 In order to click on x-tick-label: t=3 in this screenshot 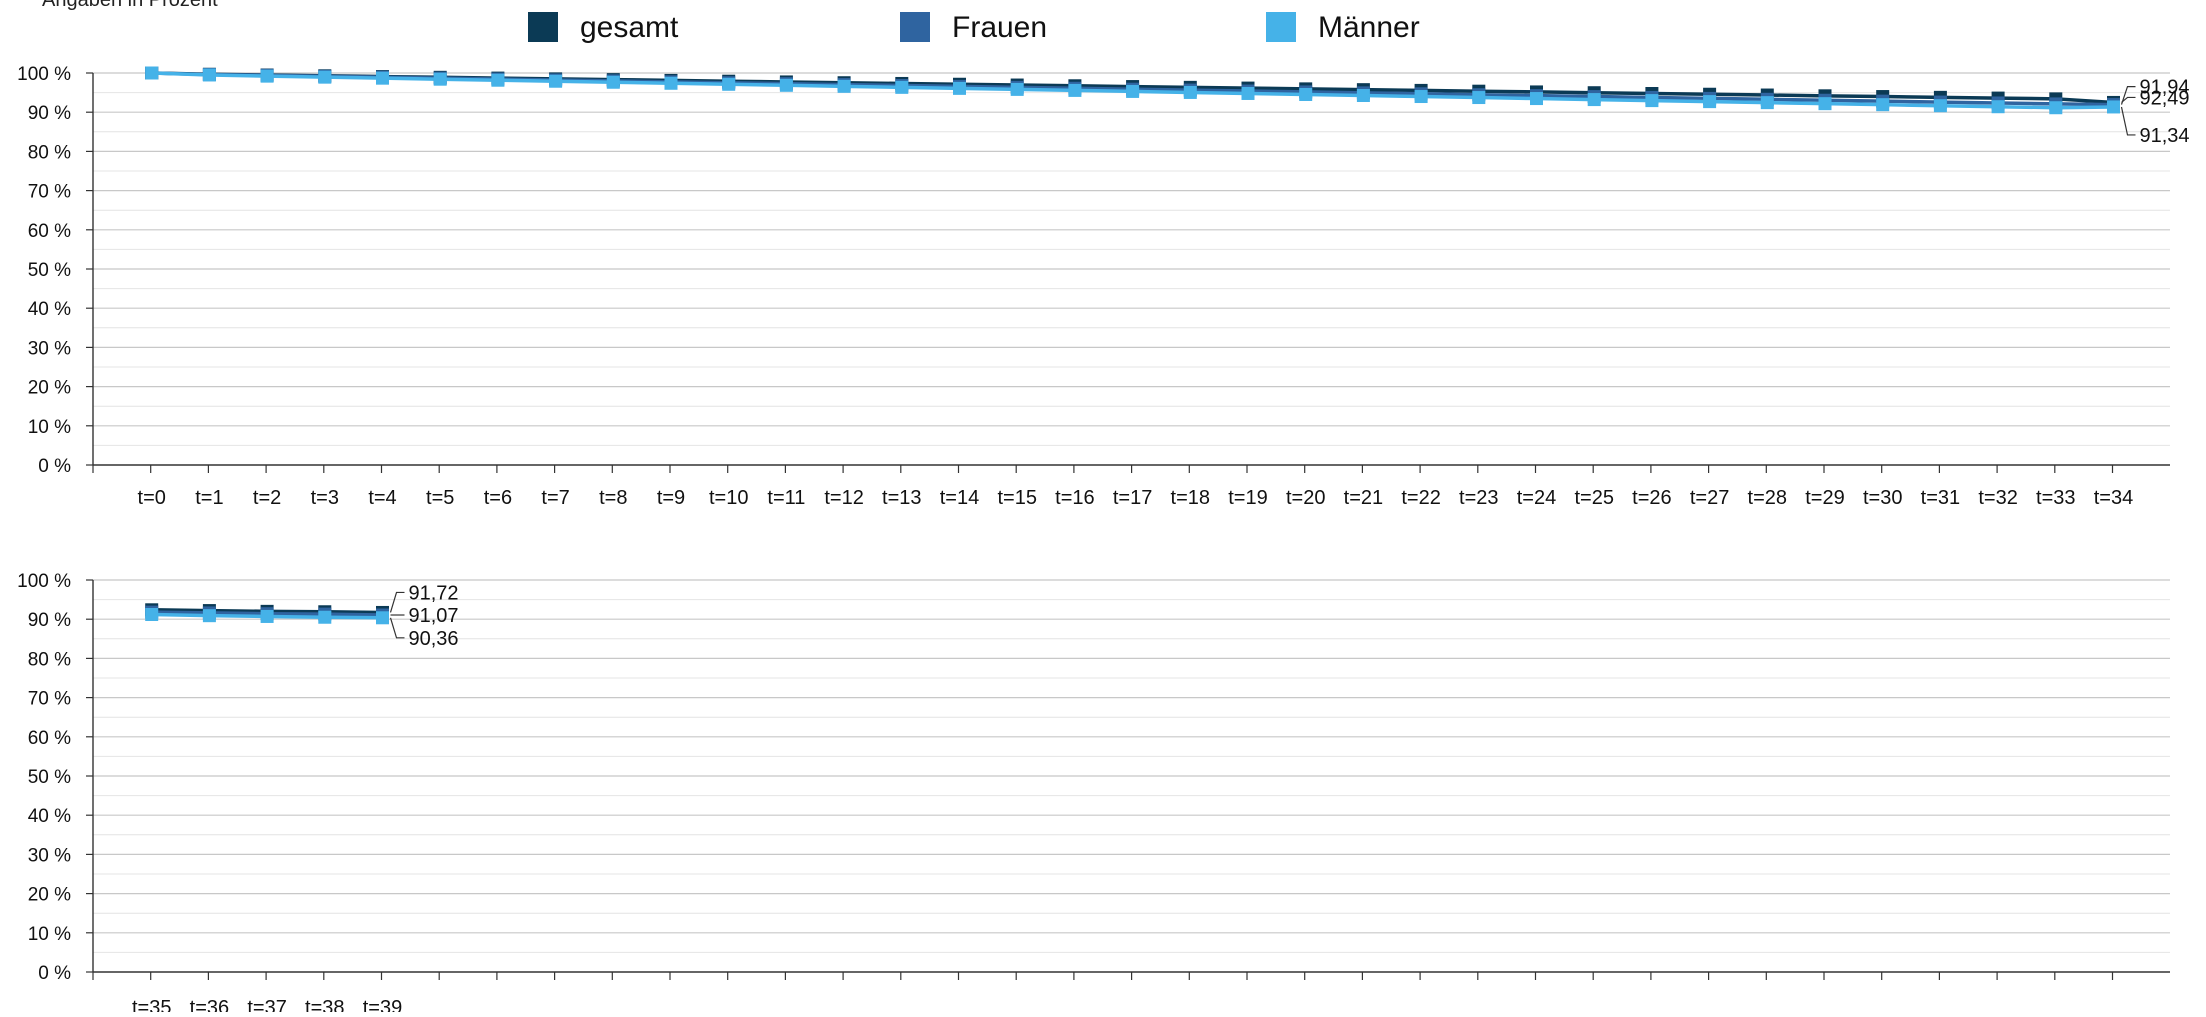, I will do `click(325, 498)`.